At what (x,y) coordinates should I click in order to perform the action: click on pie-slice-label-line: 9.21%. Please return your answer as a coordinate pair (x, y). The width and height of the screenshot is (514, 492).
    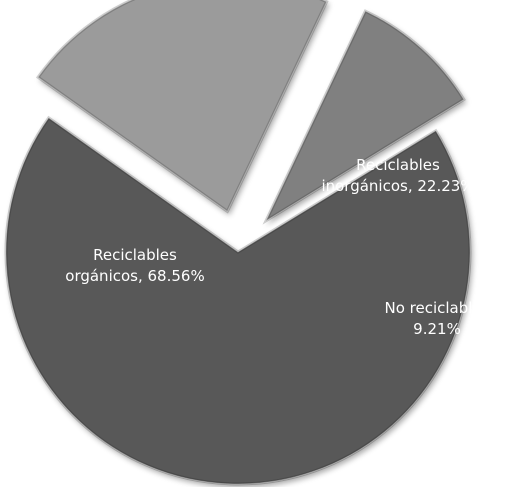
    Looking at the image, I should click on (437, 329).